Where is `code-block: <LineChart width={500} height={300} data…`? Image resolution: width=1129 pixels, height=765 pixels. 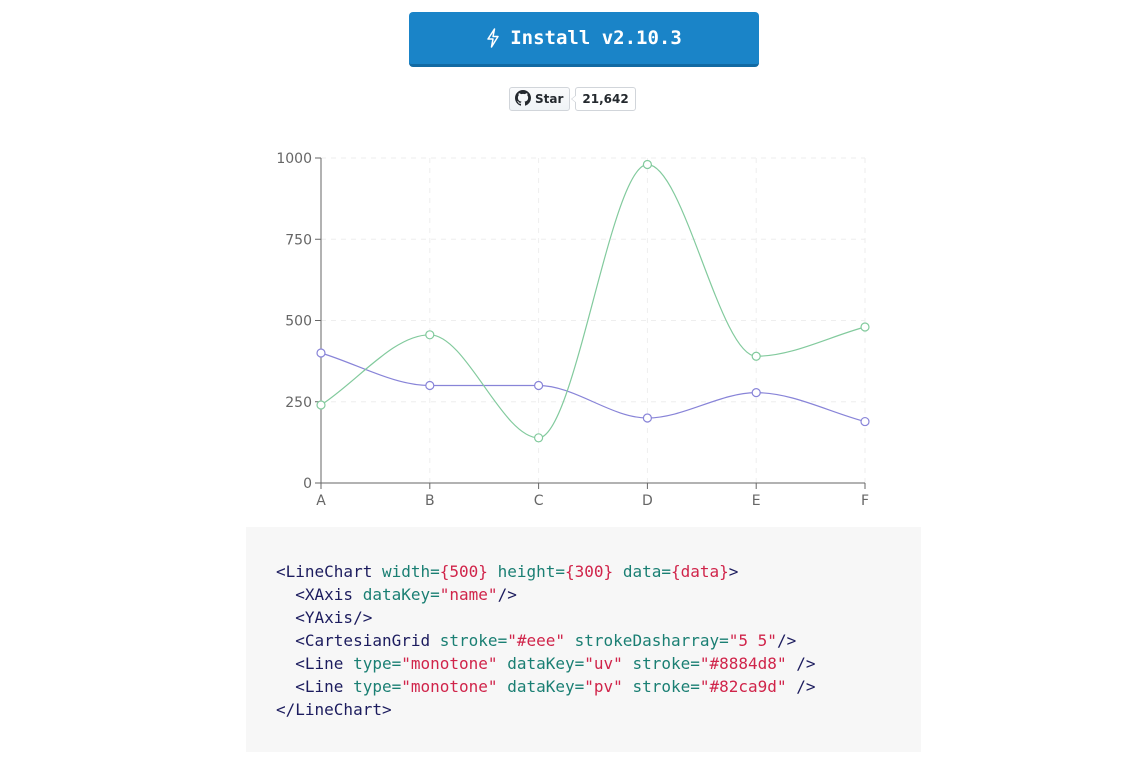 code-block: <LineChart width={500} height={300} data… is located at coordinates (598, 640).